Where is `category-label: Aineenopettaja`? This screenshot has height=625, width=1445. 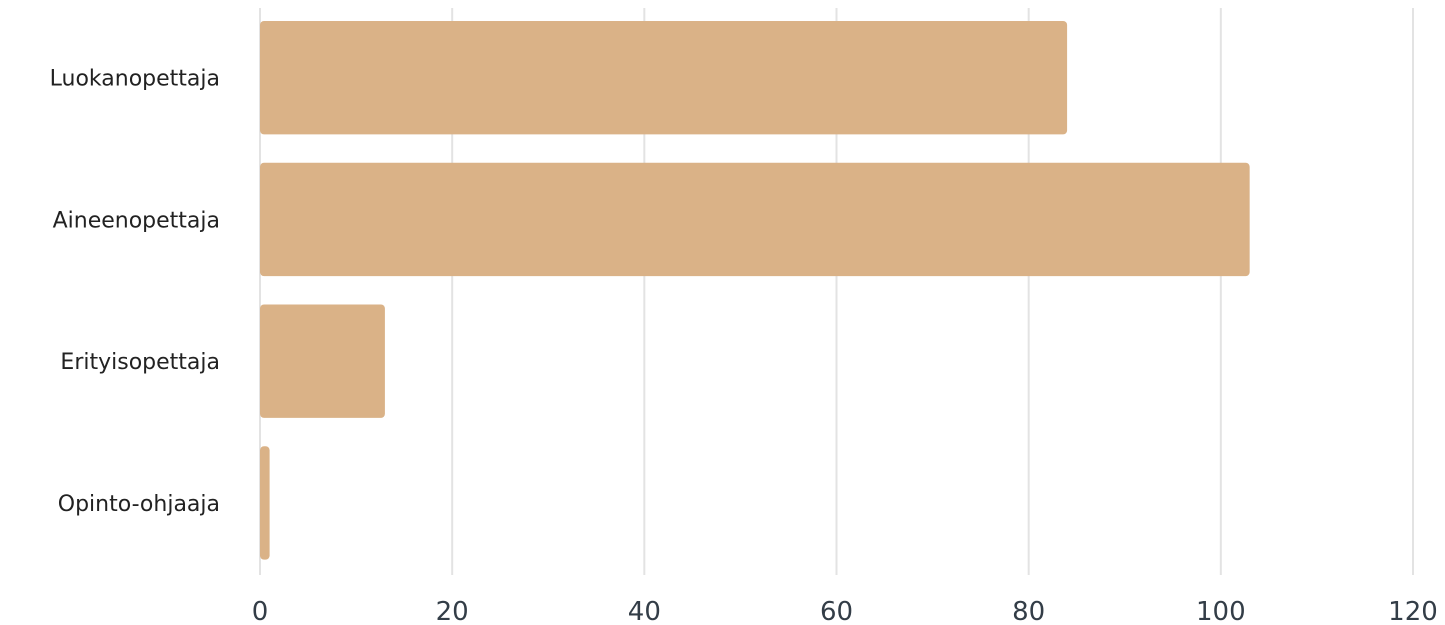 category-label: Aineenopettaja is located at coordinates (136, 220).